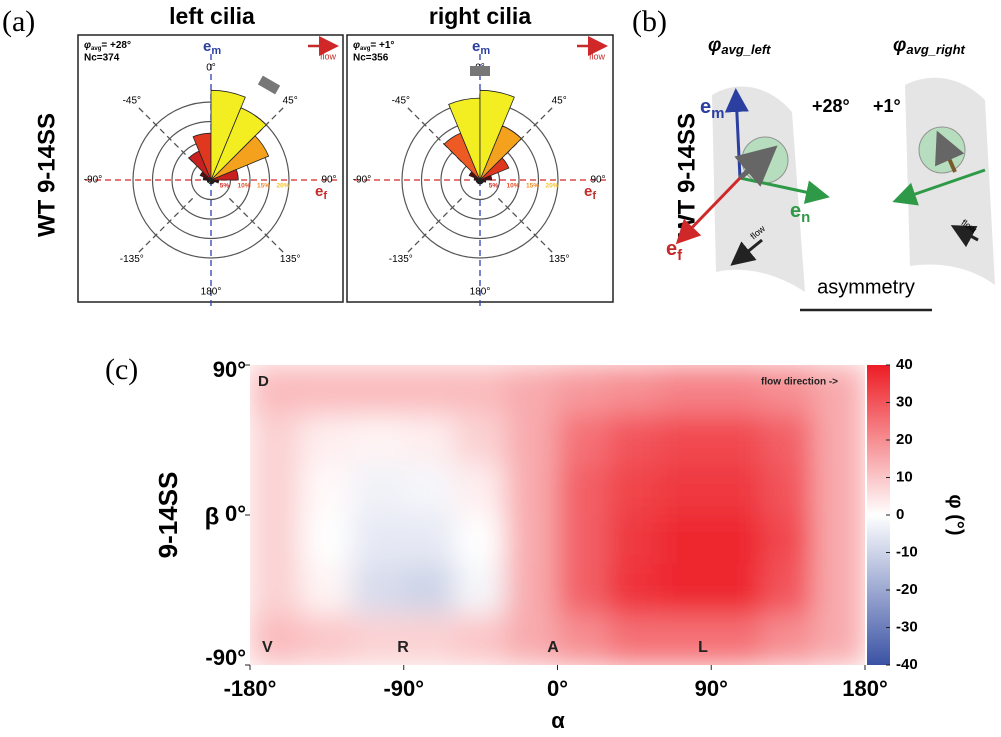 The height and width of the screenshot is (737, 1001). What do you see at coordinates (235, 513) in the screenshot?
I see `y-tick-label: 0°` at bounding box center [235, 513].